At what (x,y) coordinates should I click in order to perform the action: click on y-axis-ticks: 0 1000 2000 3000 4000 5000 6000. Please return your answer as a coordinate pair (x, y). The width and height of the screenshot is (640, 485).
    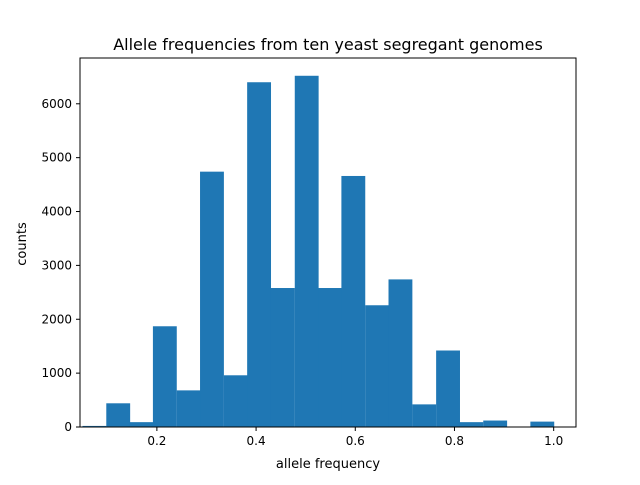
    Looking at the image, I should click on (60, 265).